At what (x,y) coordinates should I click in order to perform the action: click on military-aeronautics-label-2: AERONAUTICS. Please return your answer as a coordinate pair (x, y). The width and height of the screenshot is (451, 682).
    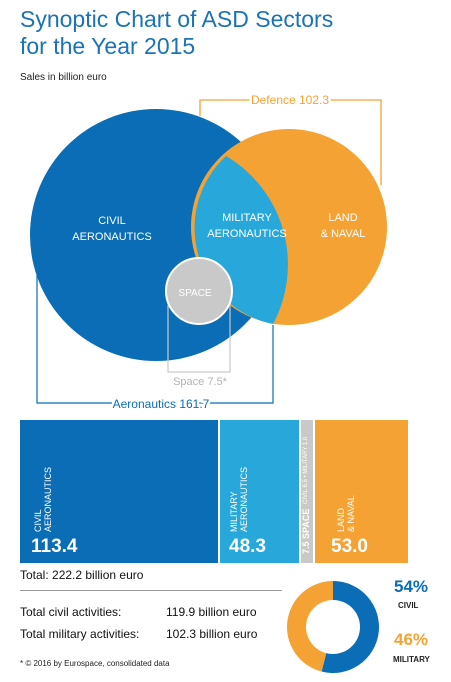
    Looking at the image, I should click on (246, 234).